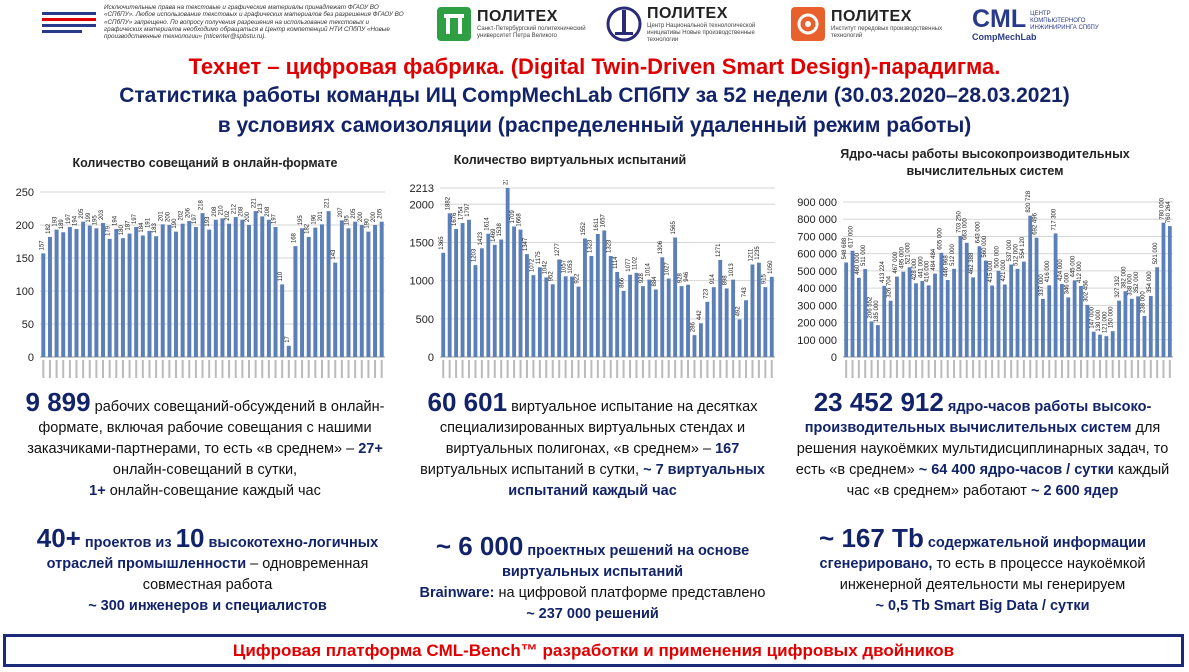  Describe the element at coordinates (597, 224) in the screenshot. I see `bar-value-label: 1611` at that location.